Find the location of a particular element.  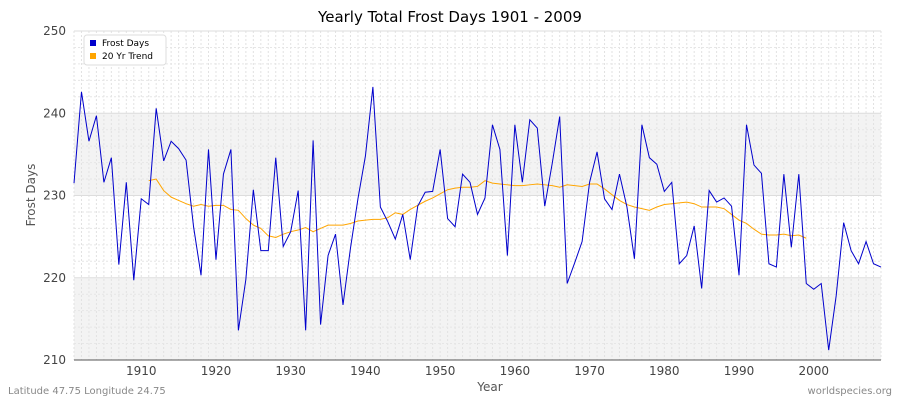

y-tick-labels: 210 220 230 240 250 is located at coordinates (54, 195).